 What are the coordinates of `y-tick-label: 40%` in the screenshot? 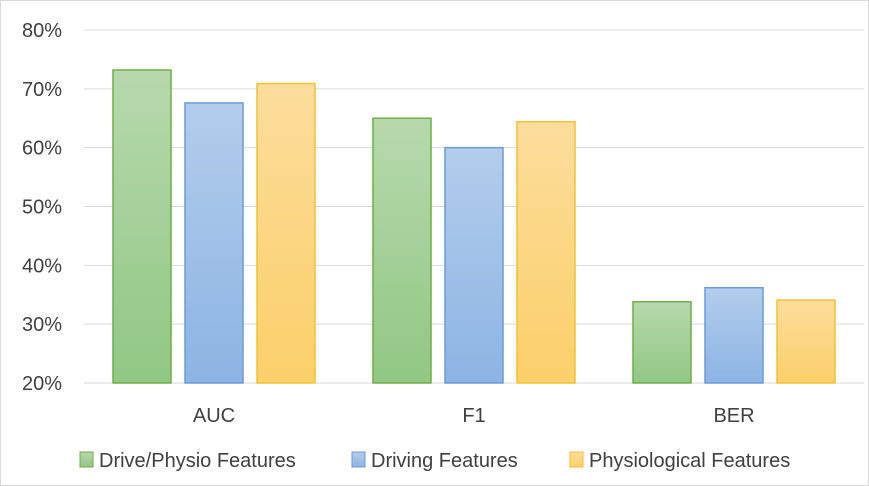 It's located at (42, 266).